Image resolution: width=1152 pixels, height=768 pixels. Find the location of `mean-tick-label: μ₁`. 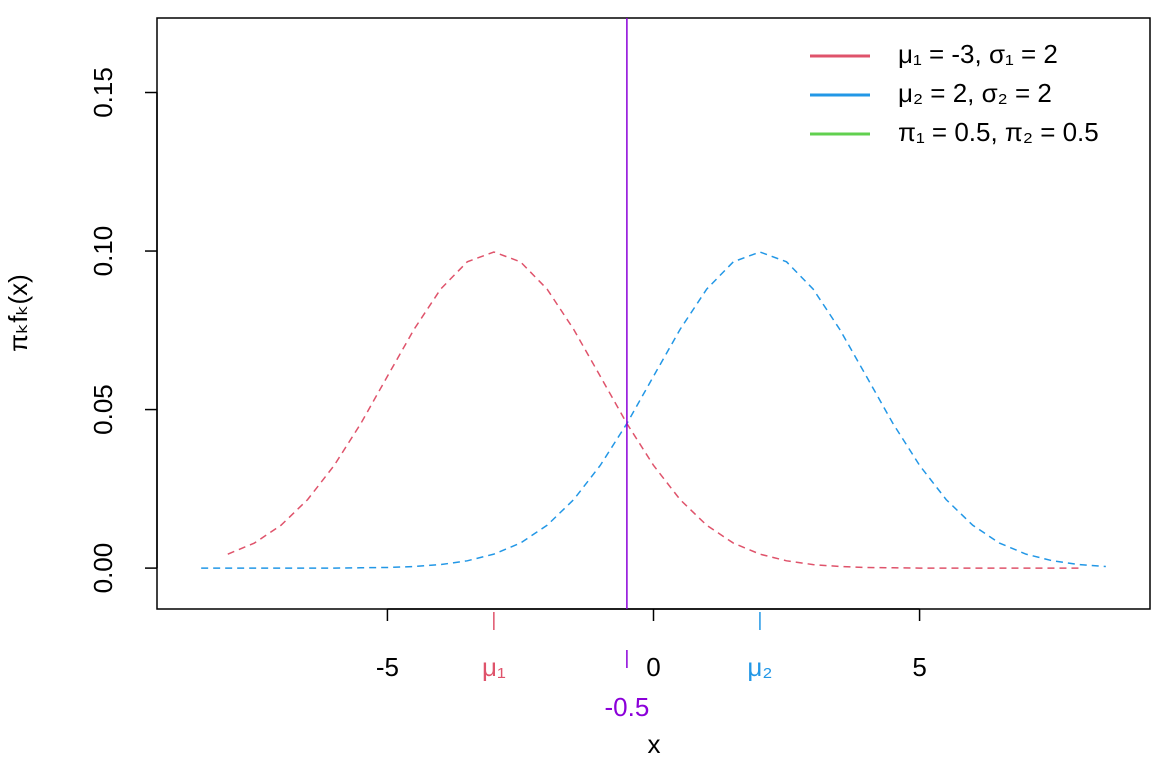

mean-tick-label: μ₁ is located at coordinates (494, 667).